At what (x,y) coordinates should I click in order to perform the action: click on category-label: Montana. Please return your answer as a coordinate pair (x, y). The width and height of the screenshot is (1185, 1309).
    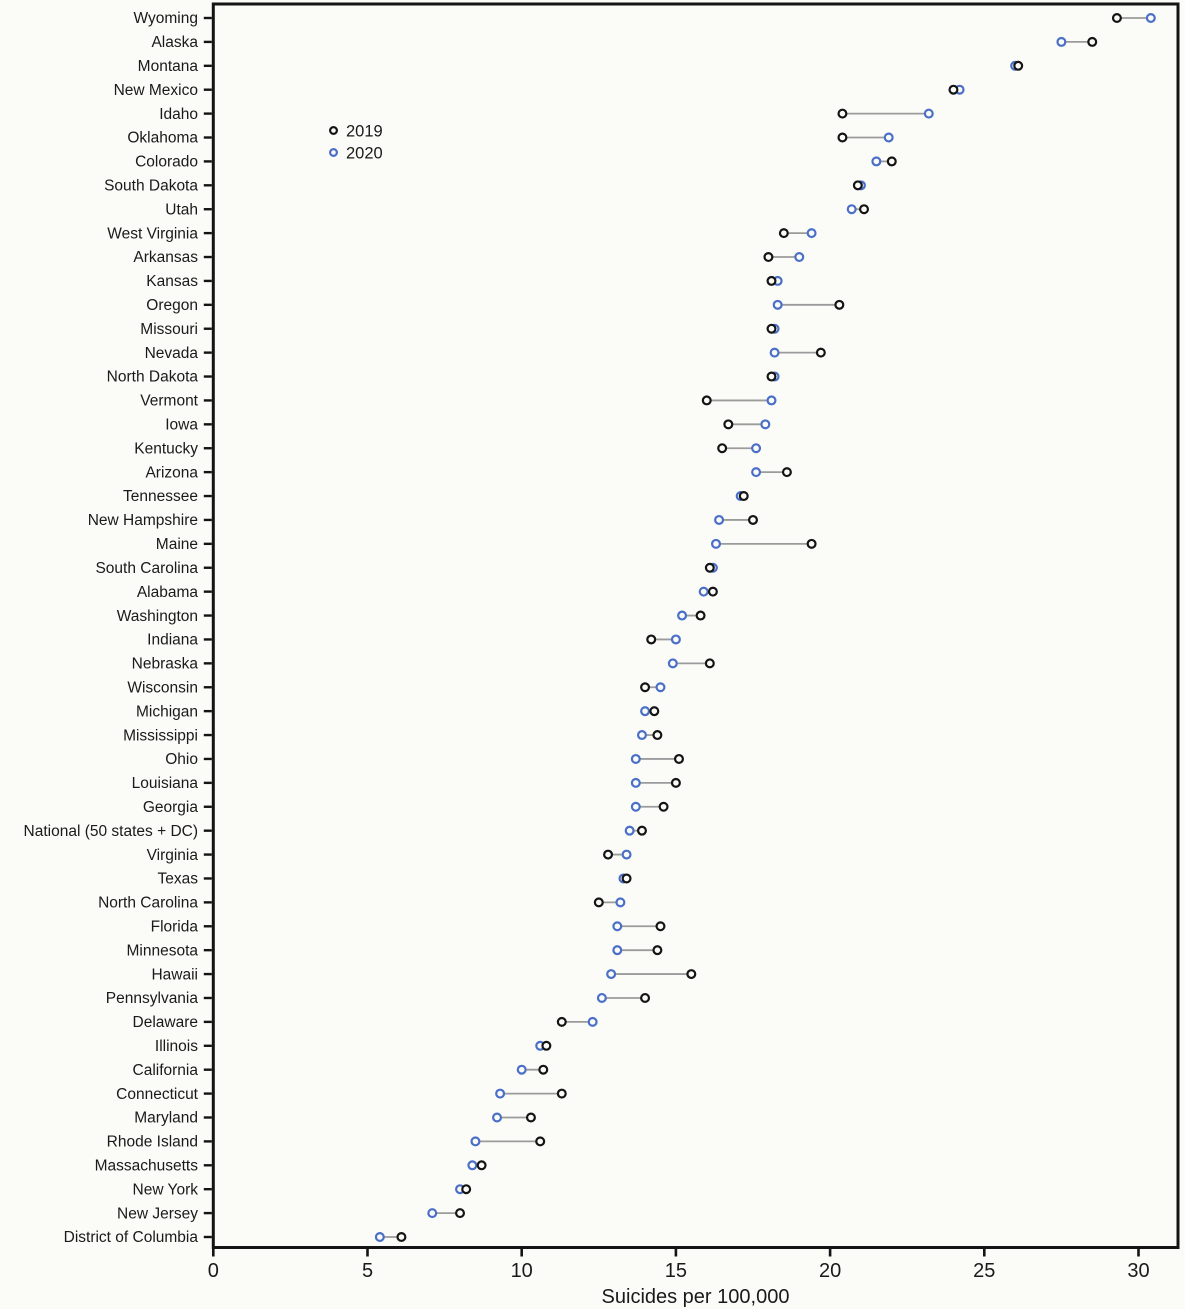
    Looking at the image, I should click on (168, 66).